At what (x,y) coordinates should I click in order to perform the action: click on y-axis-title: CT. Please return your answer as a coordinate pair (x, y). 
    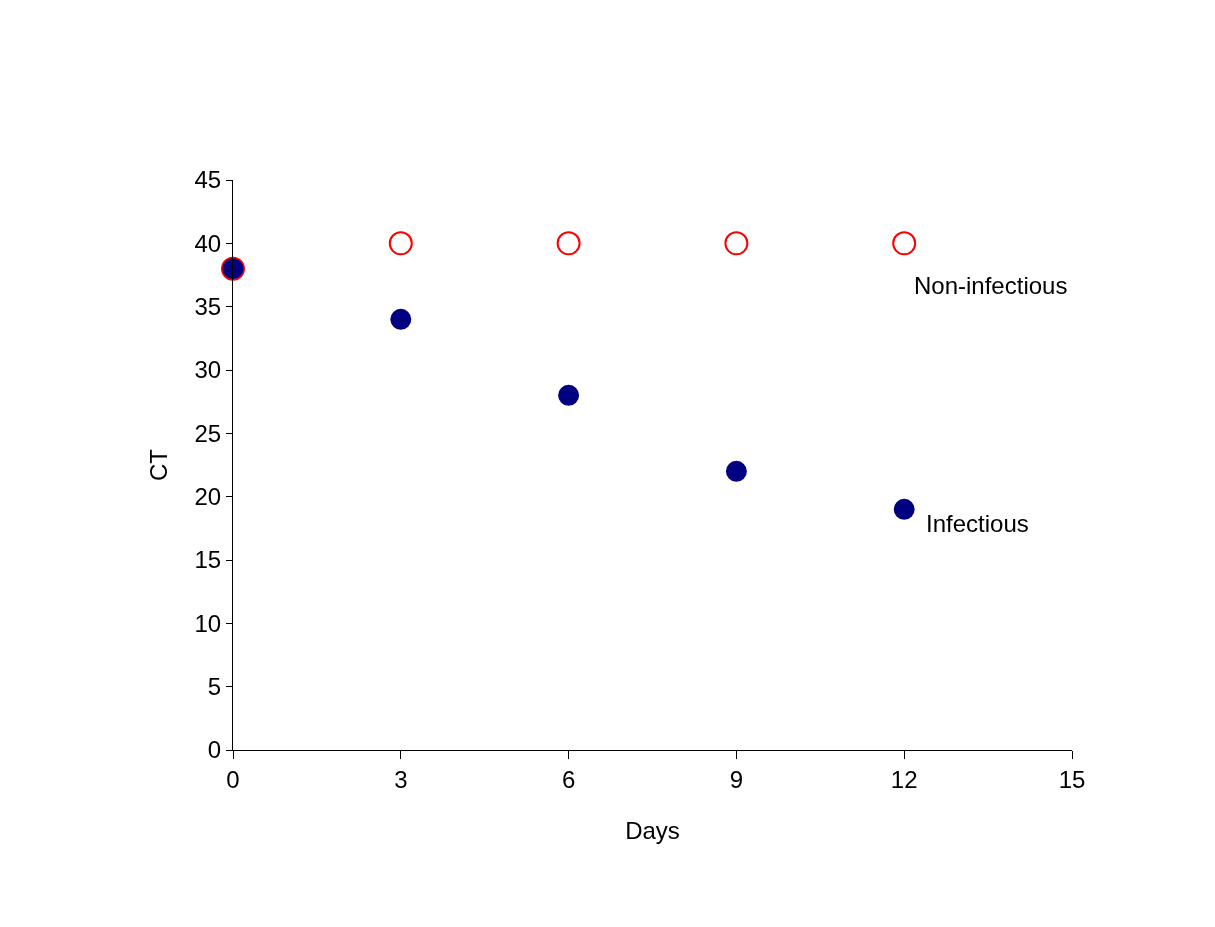
    Looking at the image, I should click on (158, 464).